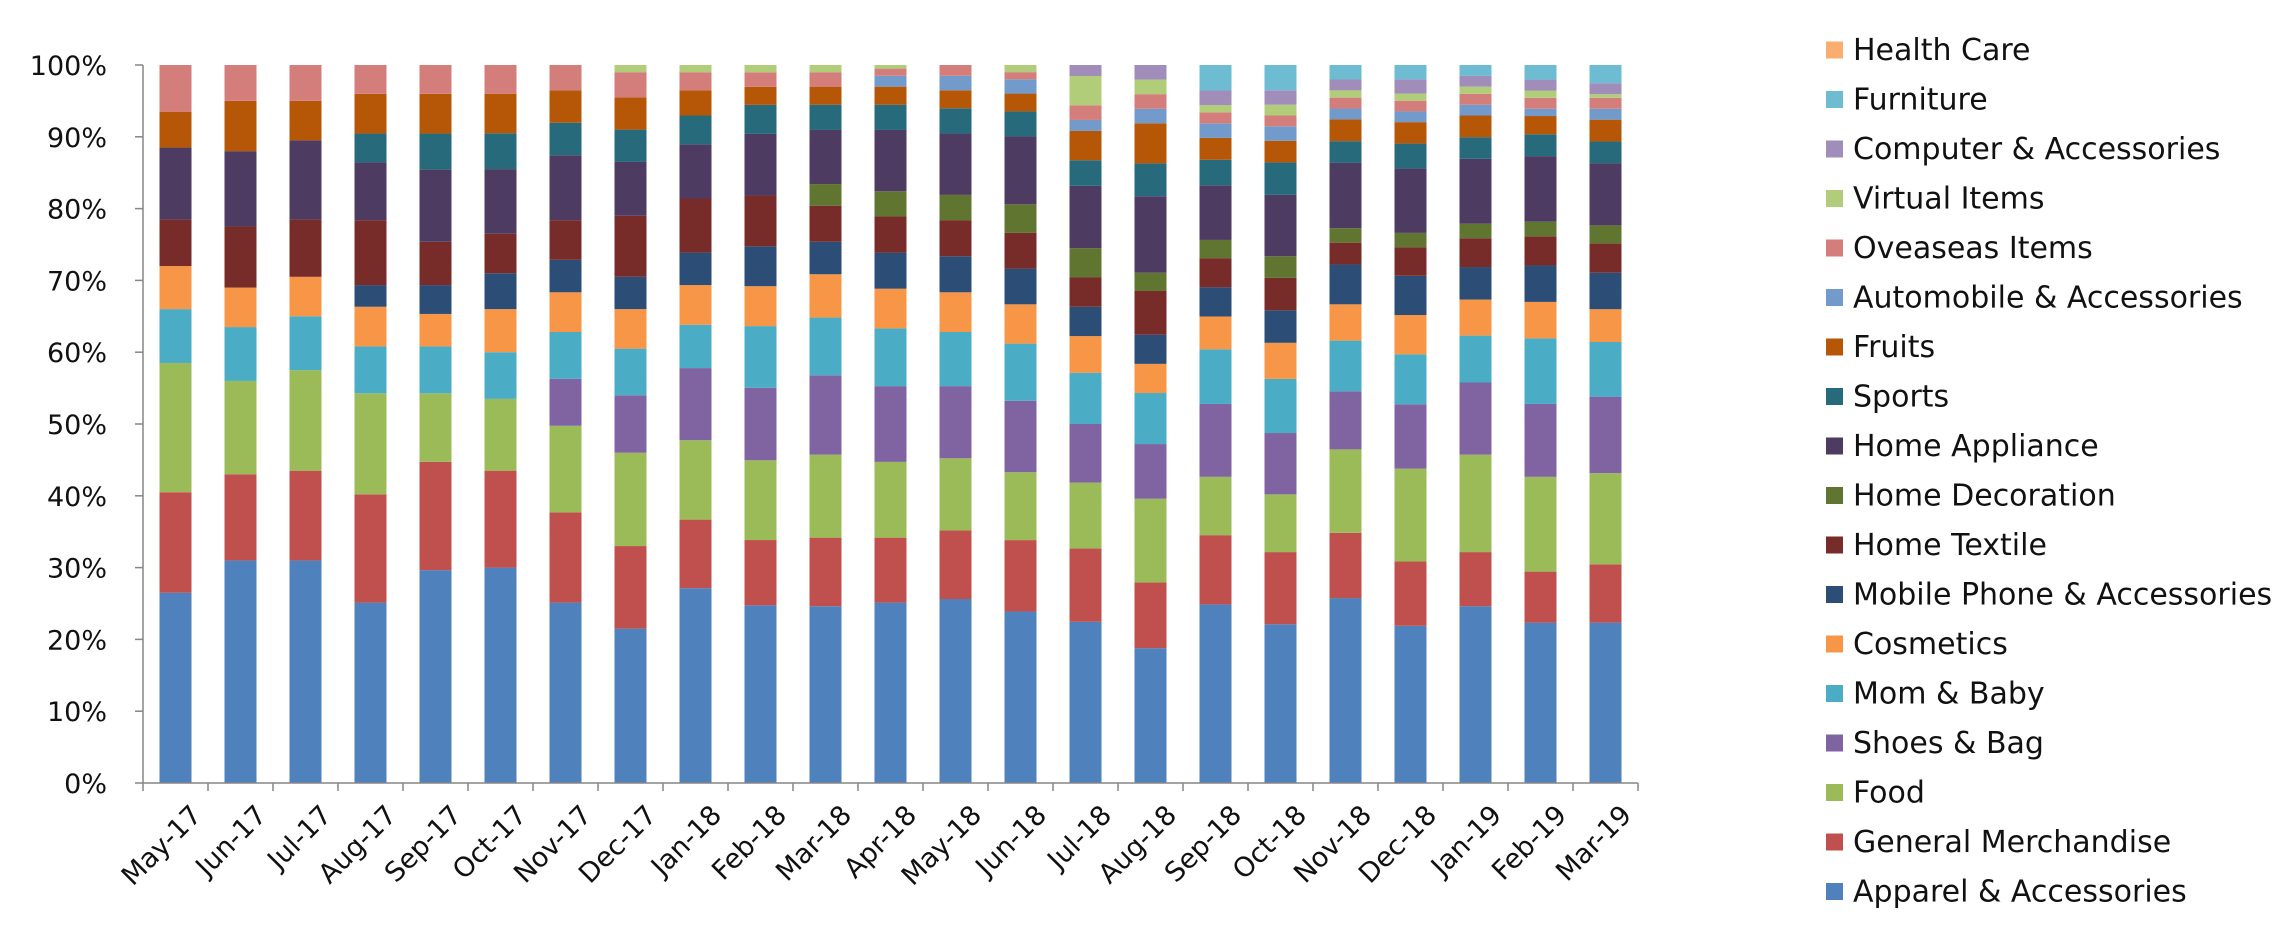  What do you see at coordinates (77, 569) in the screenshot?
I see `y-tick-label: 30%` at bounding box center [77, 569].